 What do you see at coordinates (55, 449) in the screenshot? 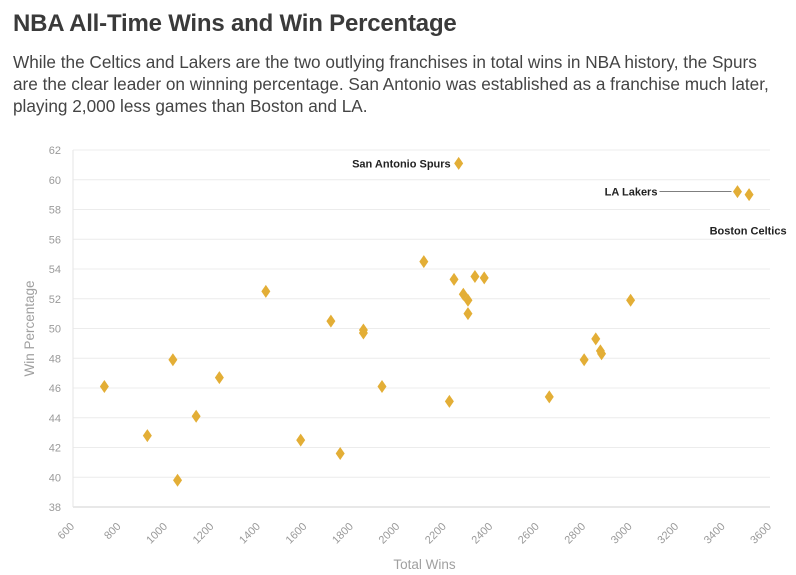
I see `y-tick-label: 42` at bounding box center [55, 449].